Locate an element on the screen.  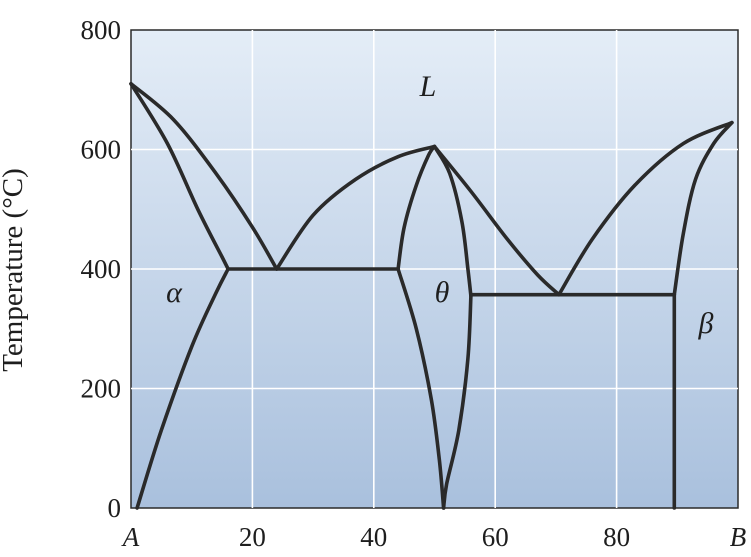
x-tick-label: 80 is located at coordinates (616, 537).